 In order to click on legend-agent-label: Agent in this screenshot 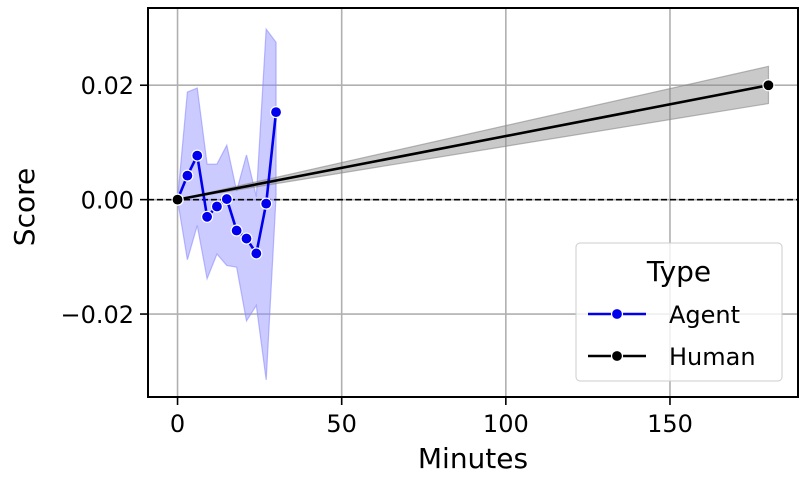, I will do `click(704, 315)`.